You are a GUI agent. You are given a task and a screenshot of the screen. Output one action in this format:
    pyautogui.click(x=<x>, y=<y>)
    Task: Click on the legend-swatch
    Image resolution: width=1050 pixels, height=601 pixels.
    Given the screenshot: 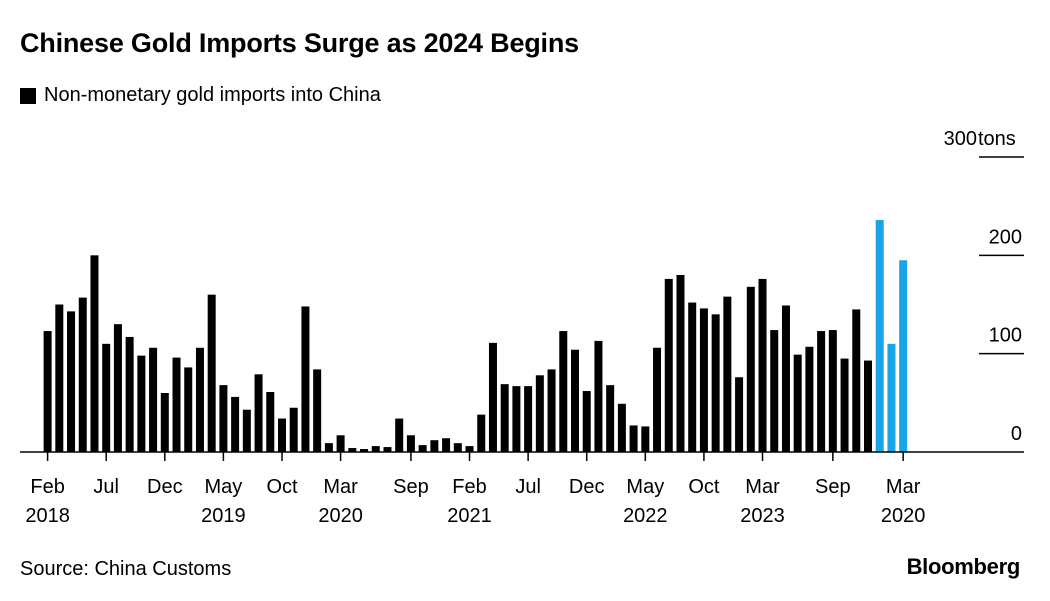 What is the action you would take?
    pyautogui.click(x=28, y=95)
    